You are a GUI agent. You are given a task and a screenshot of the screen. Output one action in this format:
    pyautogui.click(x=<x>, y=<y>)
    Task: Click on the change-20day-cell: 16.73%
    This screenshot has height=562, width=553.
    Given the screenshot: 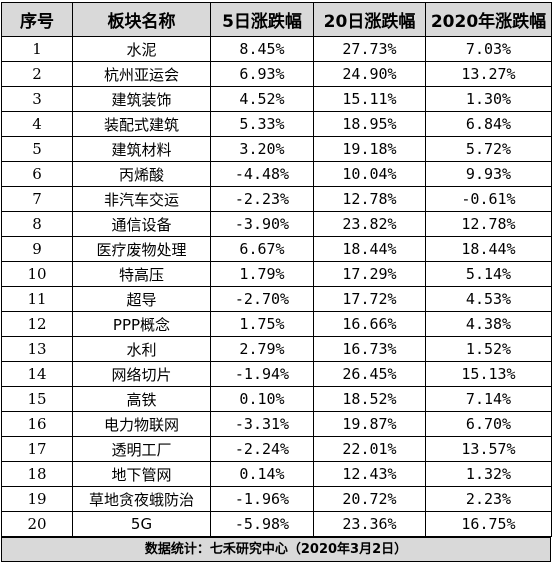 What is the action you would take?
    pyautogui.click(x=369, y=349)
    